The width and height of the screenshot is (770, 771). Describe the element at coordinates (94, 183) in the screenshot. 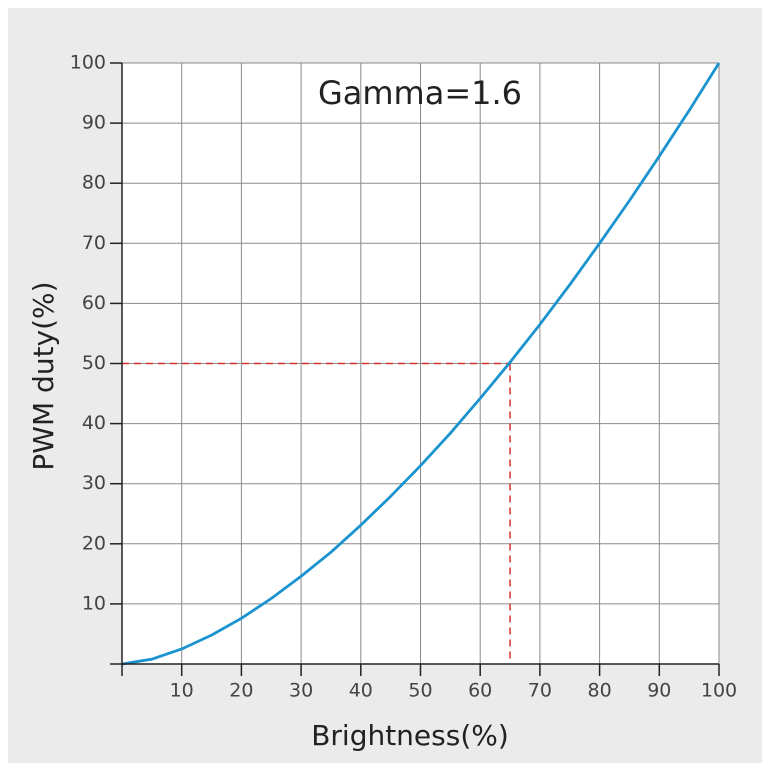

I see `y-tick-label: 80` at that location.